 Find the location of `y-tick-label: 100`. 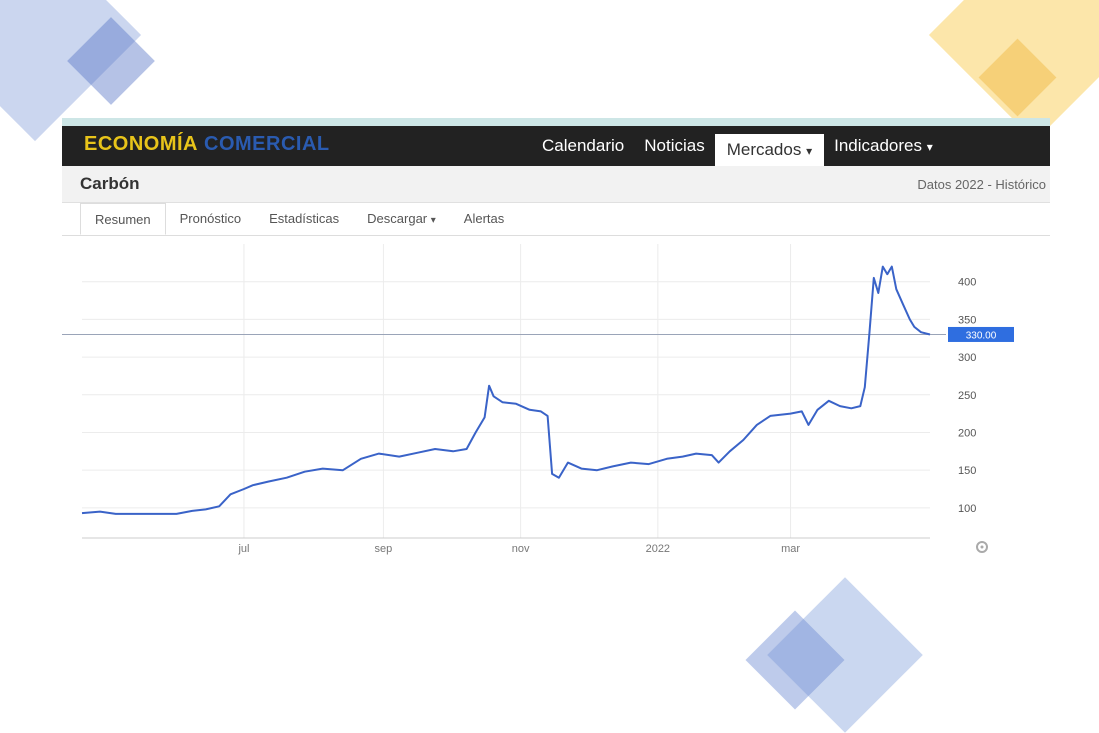

y-tick-label: 100 is located at coordinates (967, 509).